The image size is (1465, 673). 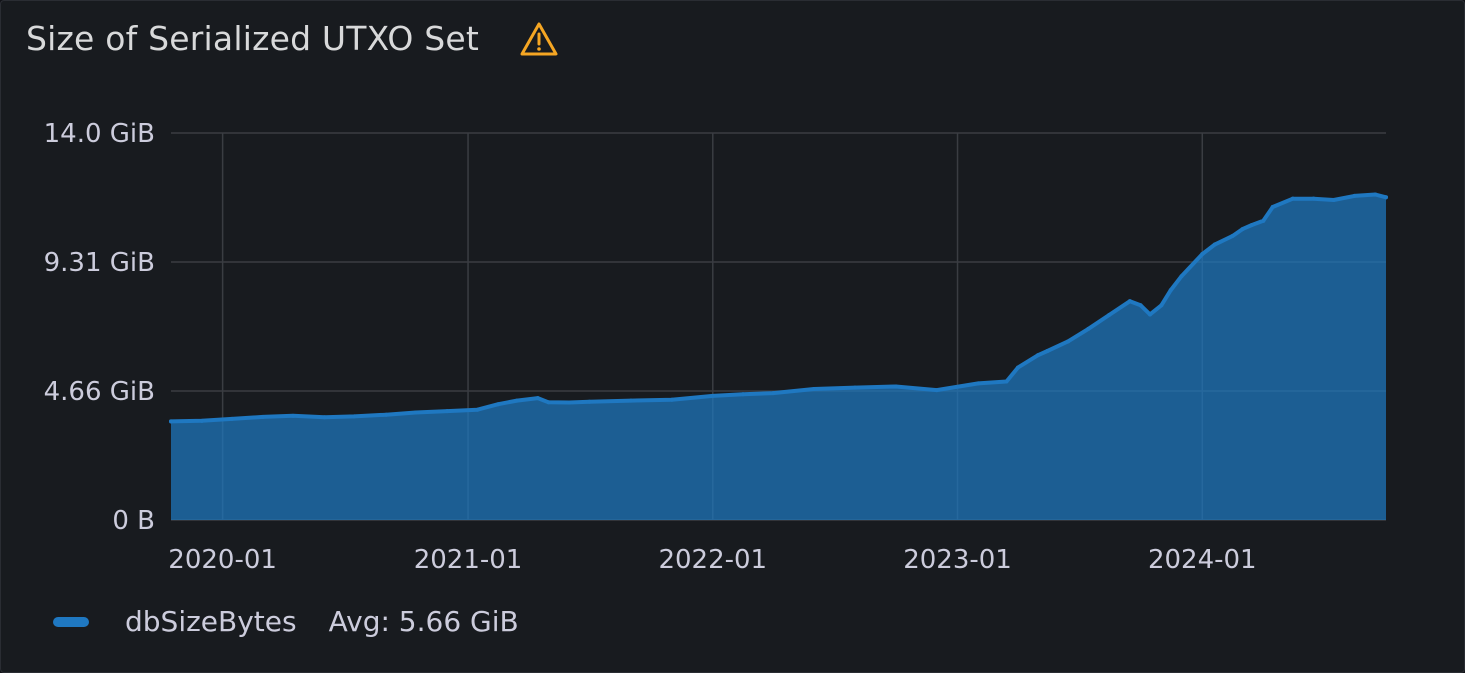 I want to click on y-tick-label: 0 B, so click(x=133, y=521).